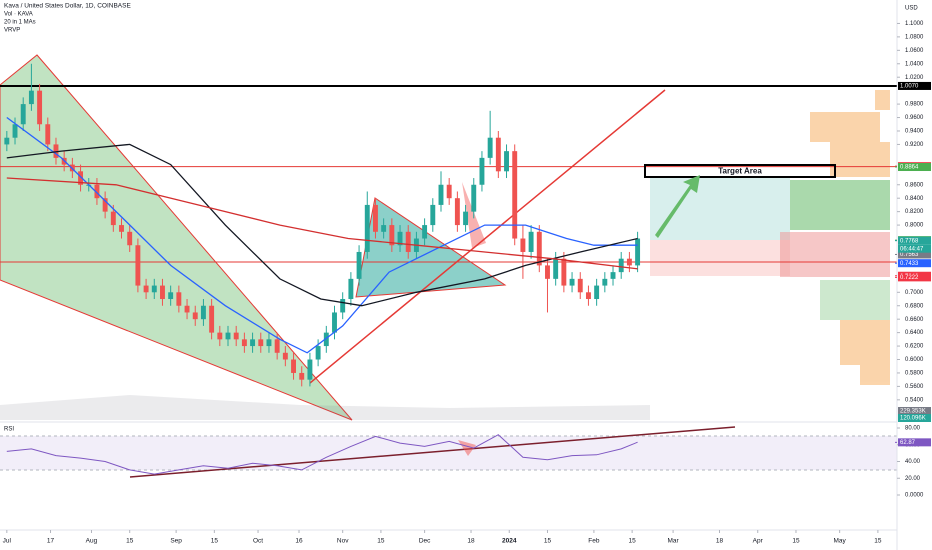 This screenshot has height=550, width=932. I want to click on arrow, so click(677, 206).